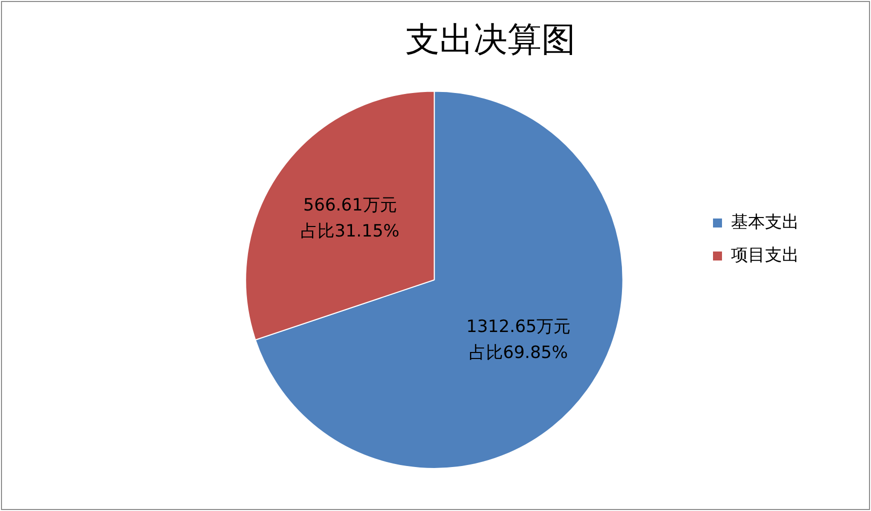  What do you see at coordinates (350, 219) in the screenshot?
I see `data-label: 566.61万元占比31.15%` at bounding box center [350, 219].